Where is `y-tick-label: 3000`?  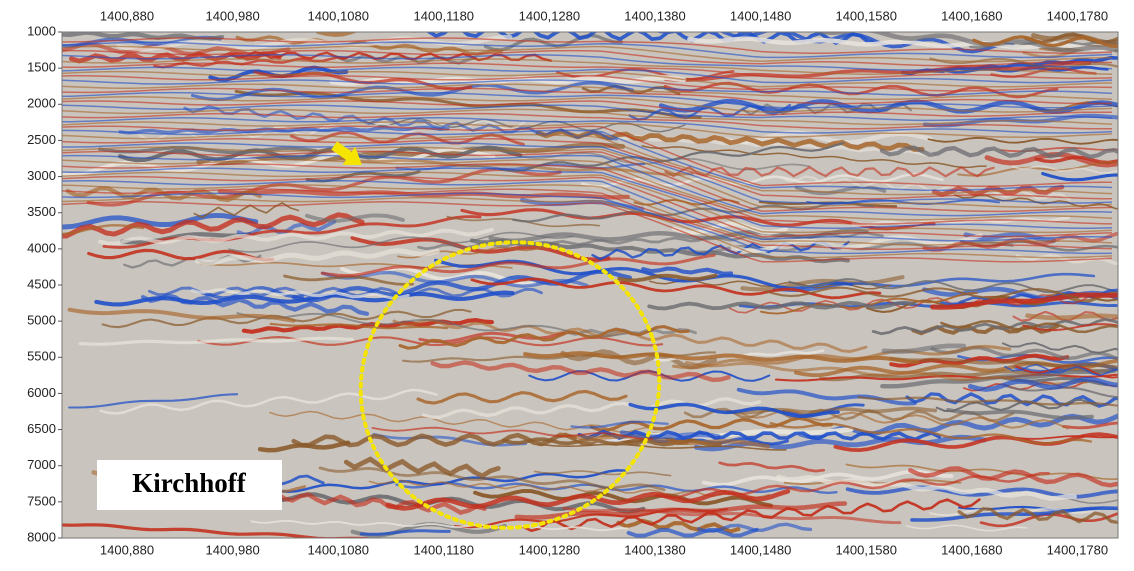
y-tick-label: 3000 is located at coordinates (41, 175).